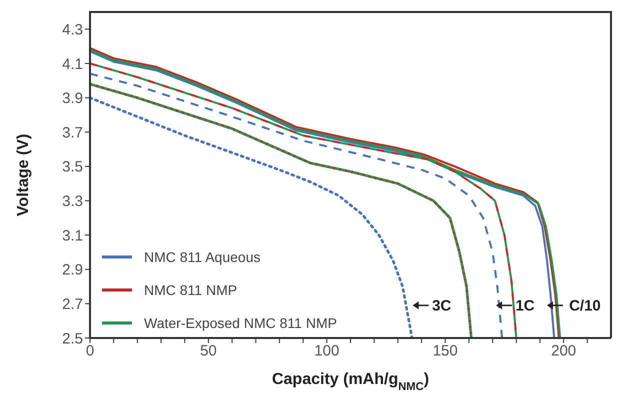 Image resolution: width=621 pixels, height=402 pixels. I want to click on y-tick-label: 3.5, so click(72, 167).